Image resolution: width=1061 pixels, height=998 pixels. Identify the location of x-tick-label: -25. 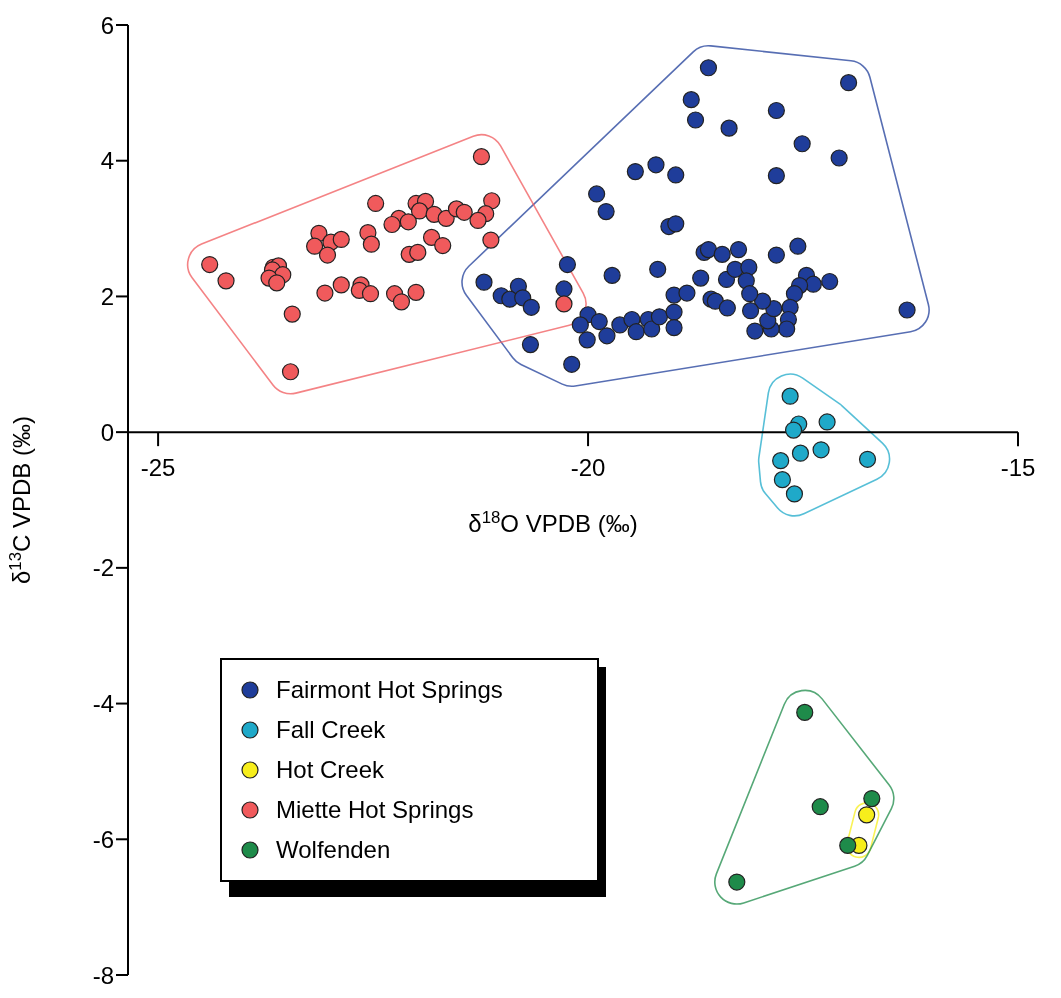
(158, 468).